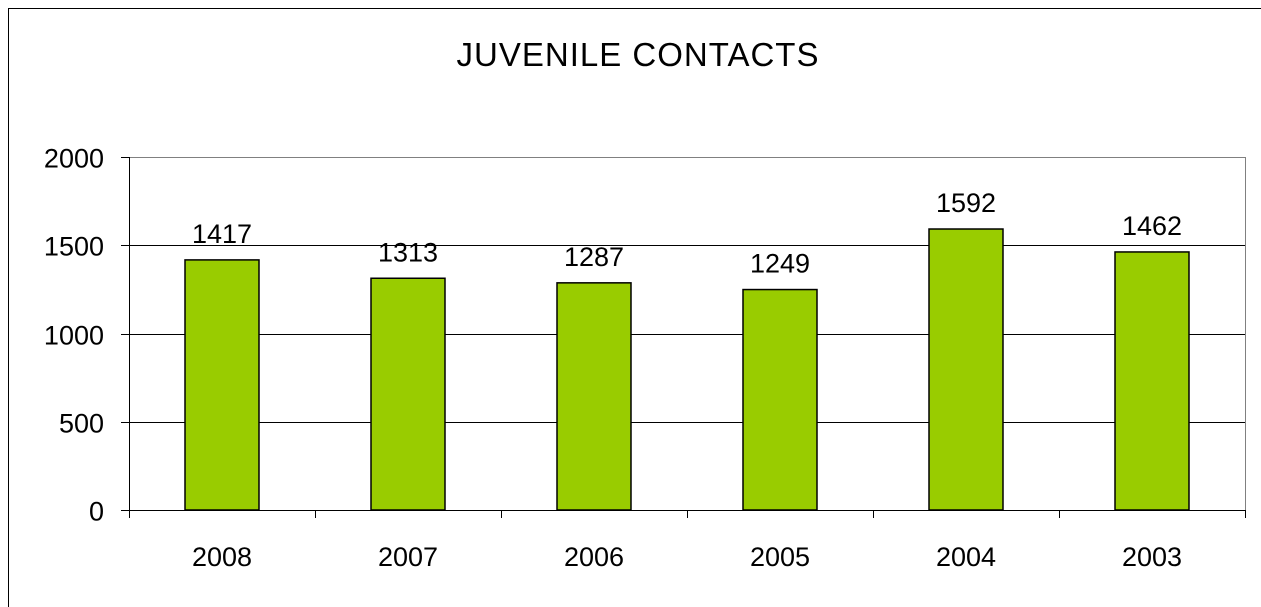  What do you see at coordinates (222, 385) in the screenshot?
I see `bar-2008` at bounding box center [222, 385].